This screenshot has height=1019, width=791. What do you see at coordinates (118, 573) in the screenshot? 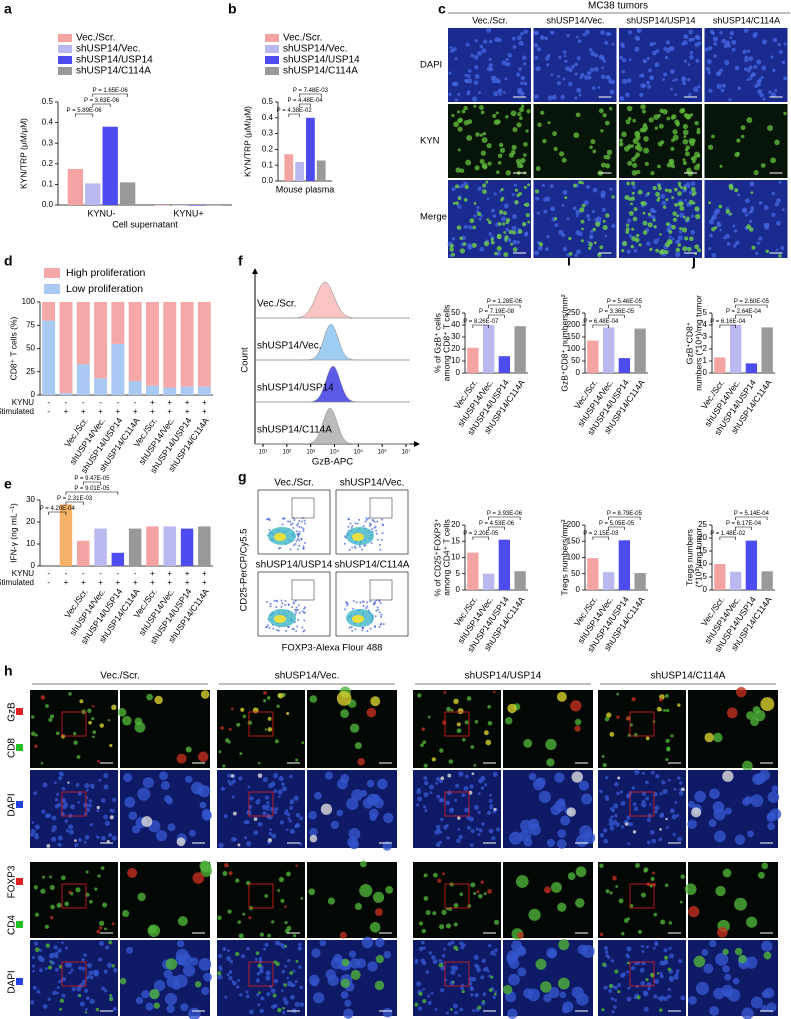
I see `condition-sign: -` at bounding box center [118, 573].